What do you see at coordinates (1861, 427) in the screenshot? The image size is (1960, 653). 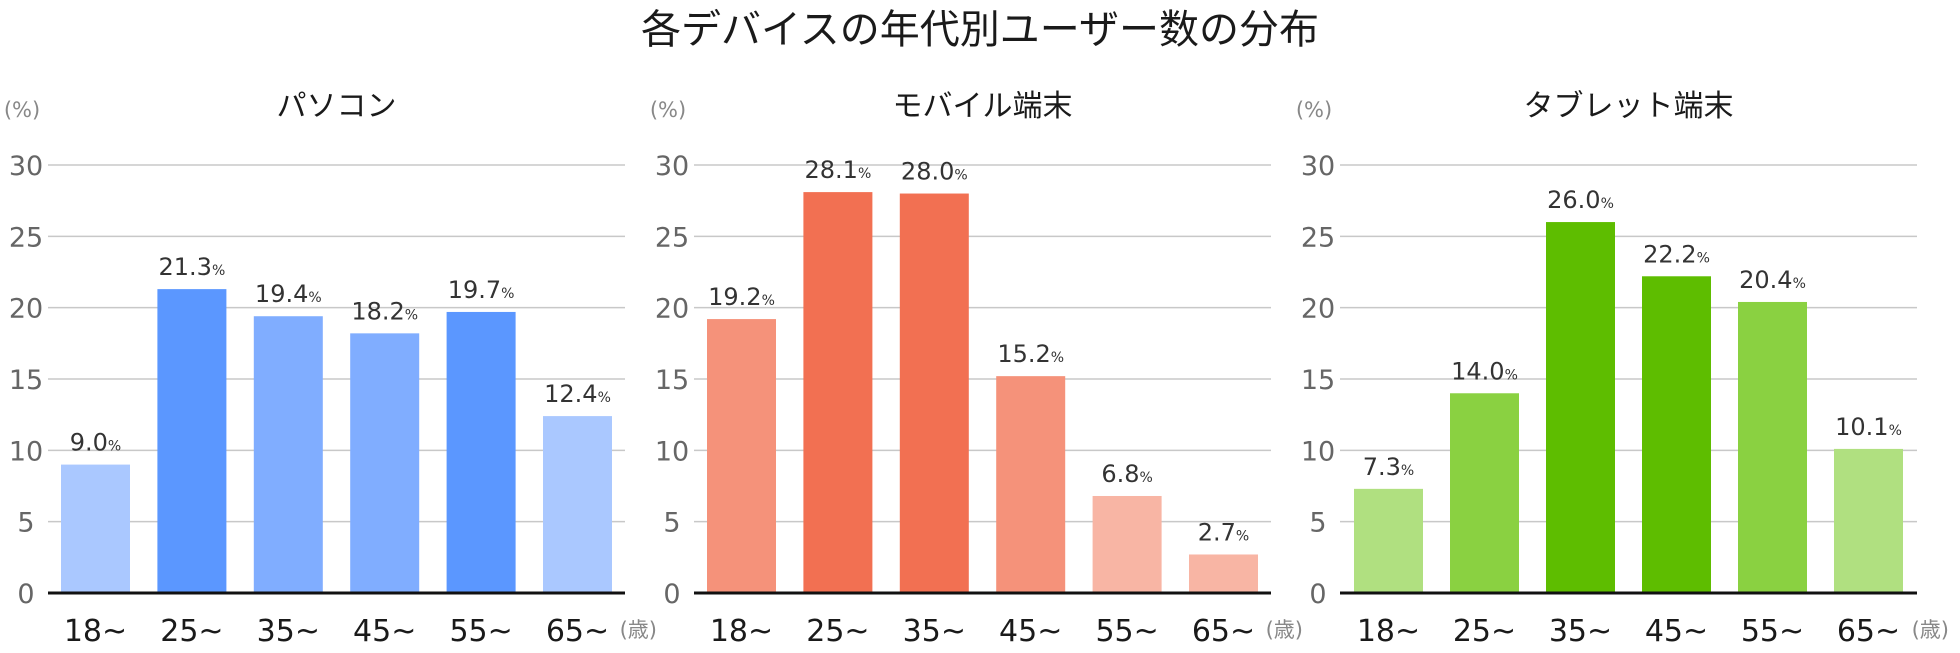 I see `data-label-value: 10.1` at bounding box center [1861, 427].